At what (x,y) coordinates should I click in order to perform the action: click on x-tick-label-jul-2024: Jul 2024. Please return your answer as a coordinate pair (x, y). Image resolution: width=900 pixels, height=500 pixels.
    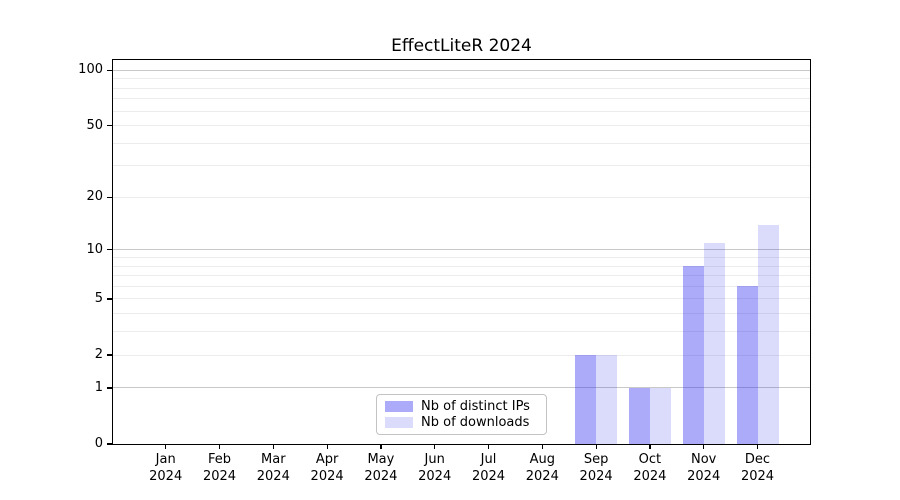
    Looking at the image, I should click on (489, 468).